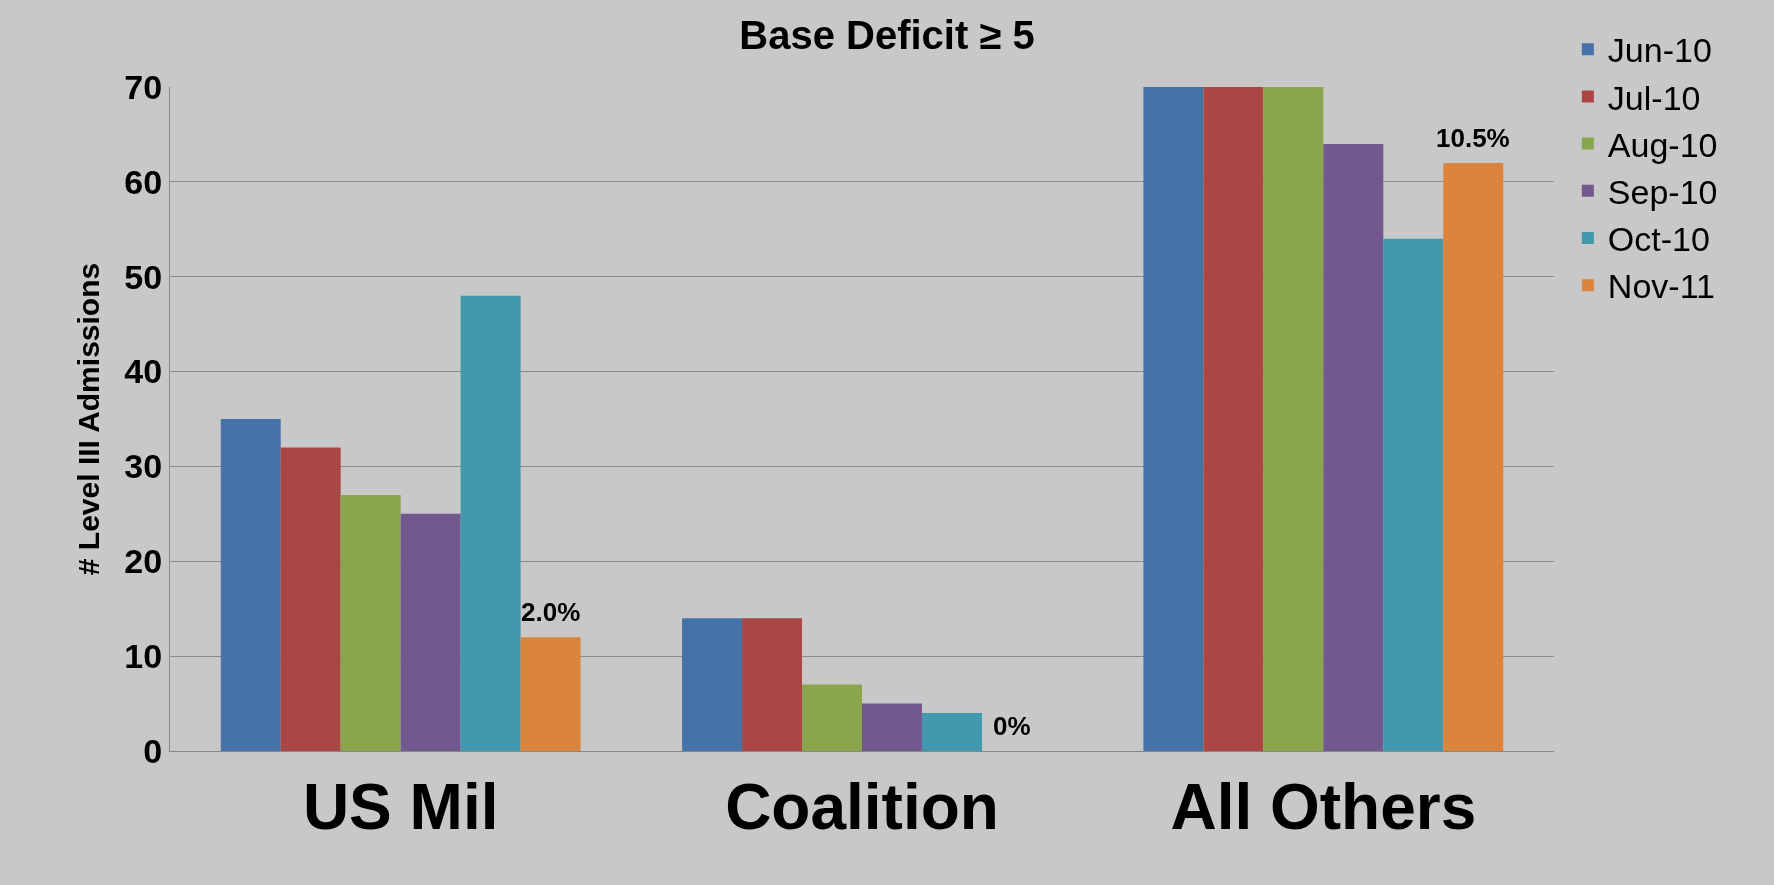 The width and height of the screenshot is (1774, 885). Describe the element at coordinates (143, 561) in the screenshot. I see `y-tick-label: 20` at that location.